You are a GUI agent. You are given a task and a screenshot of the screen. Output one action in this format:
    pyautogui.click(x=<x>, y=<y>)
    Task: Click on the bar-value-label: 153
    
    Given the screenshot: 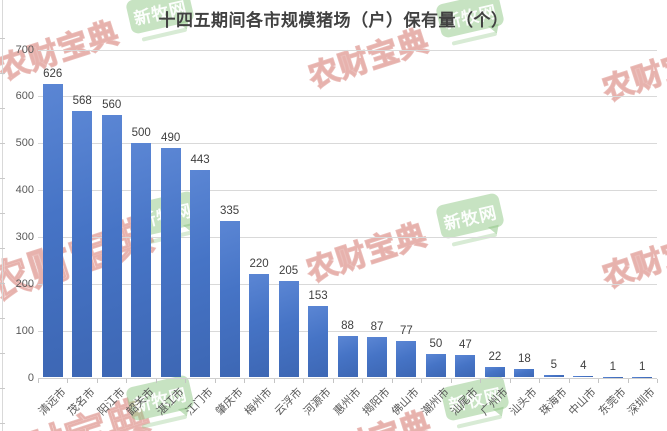 What is the action you would take?
    pyautogui.click(x=318, y=295)
    